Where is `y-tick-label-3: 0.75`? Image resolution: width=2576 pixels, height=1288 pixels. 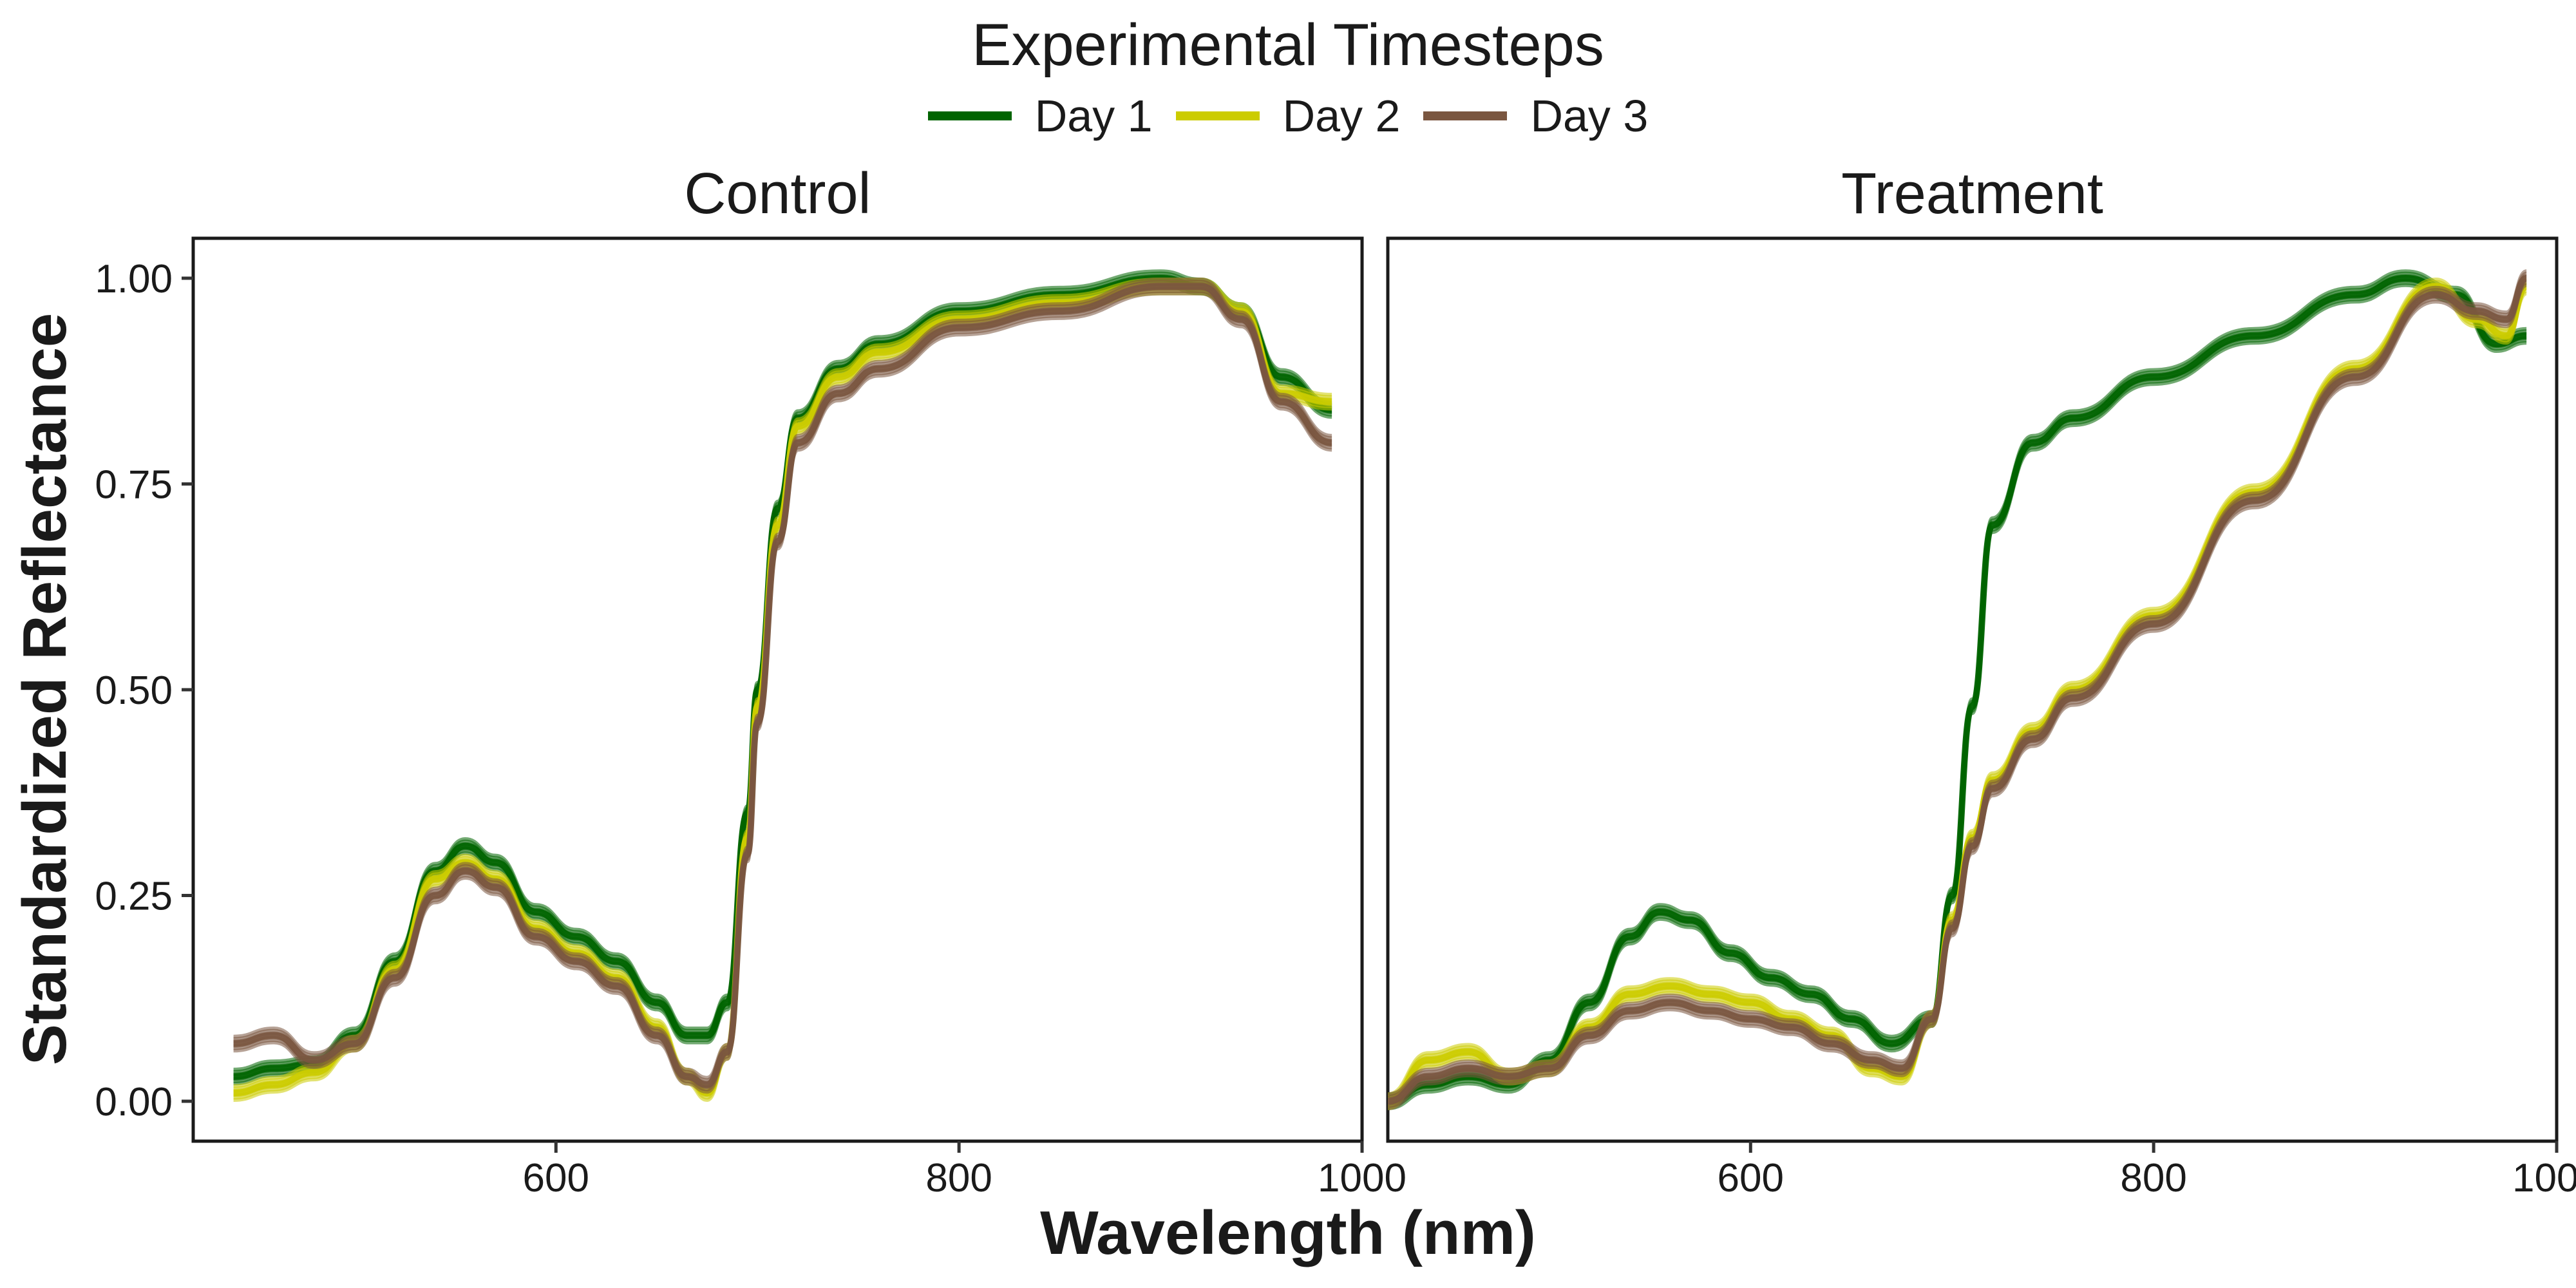
y-tick-label-3: 0.75 is located at coordinates (134, 485).